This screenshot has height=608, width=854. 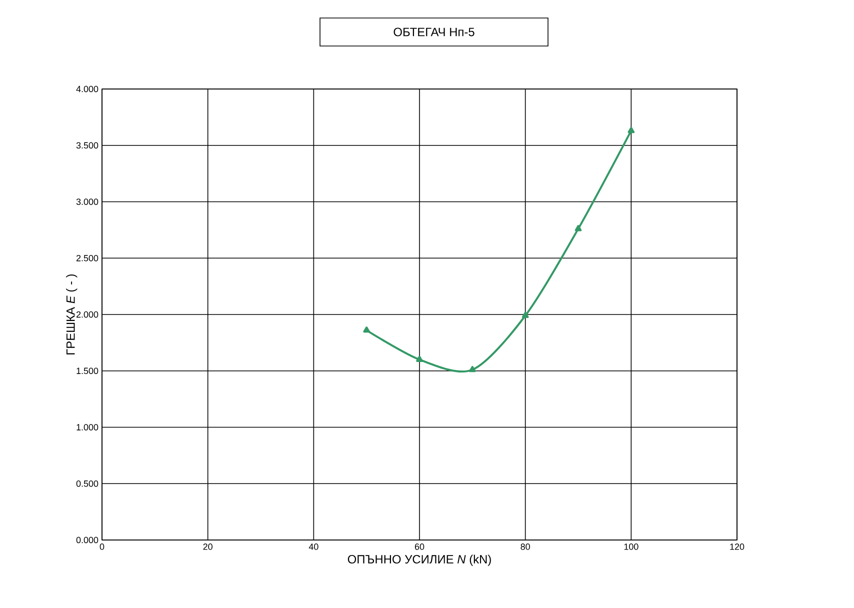 I want to click on y-tick-label: 0.500, so click(x=87, y=483).